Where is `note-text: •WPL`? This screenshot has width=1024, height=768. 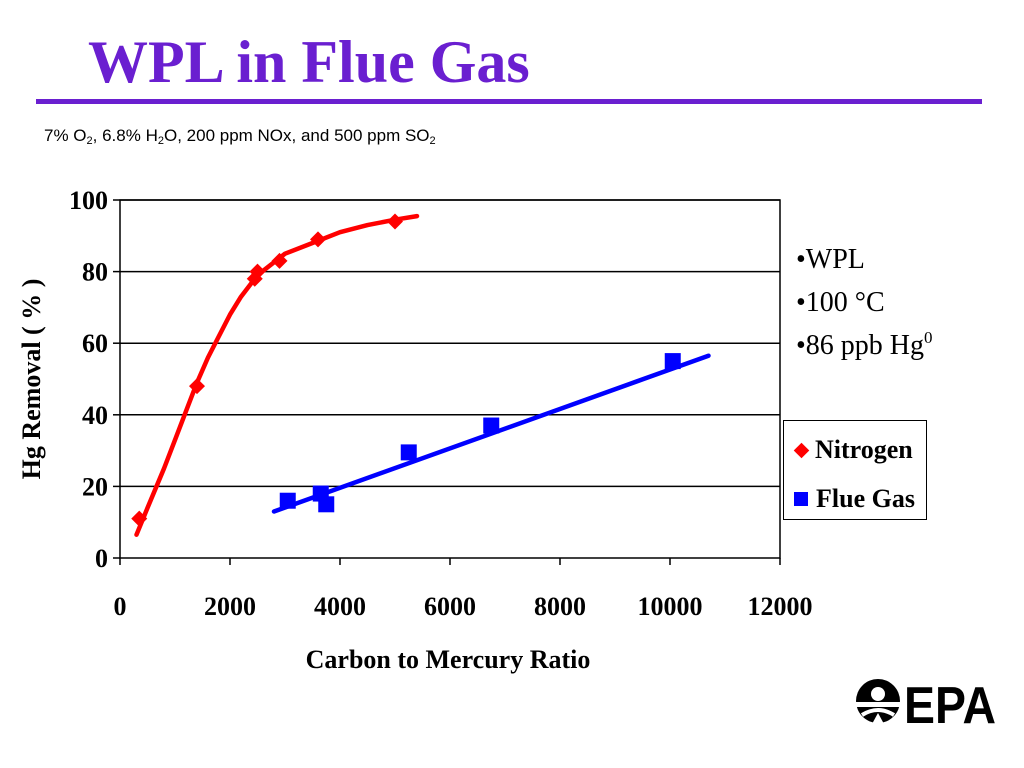
note-text: •WPL is located at coordinates (830, 259).